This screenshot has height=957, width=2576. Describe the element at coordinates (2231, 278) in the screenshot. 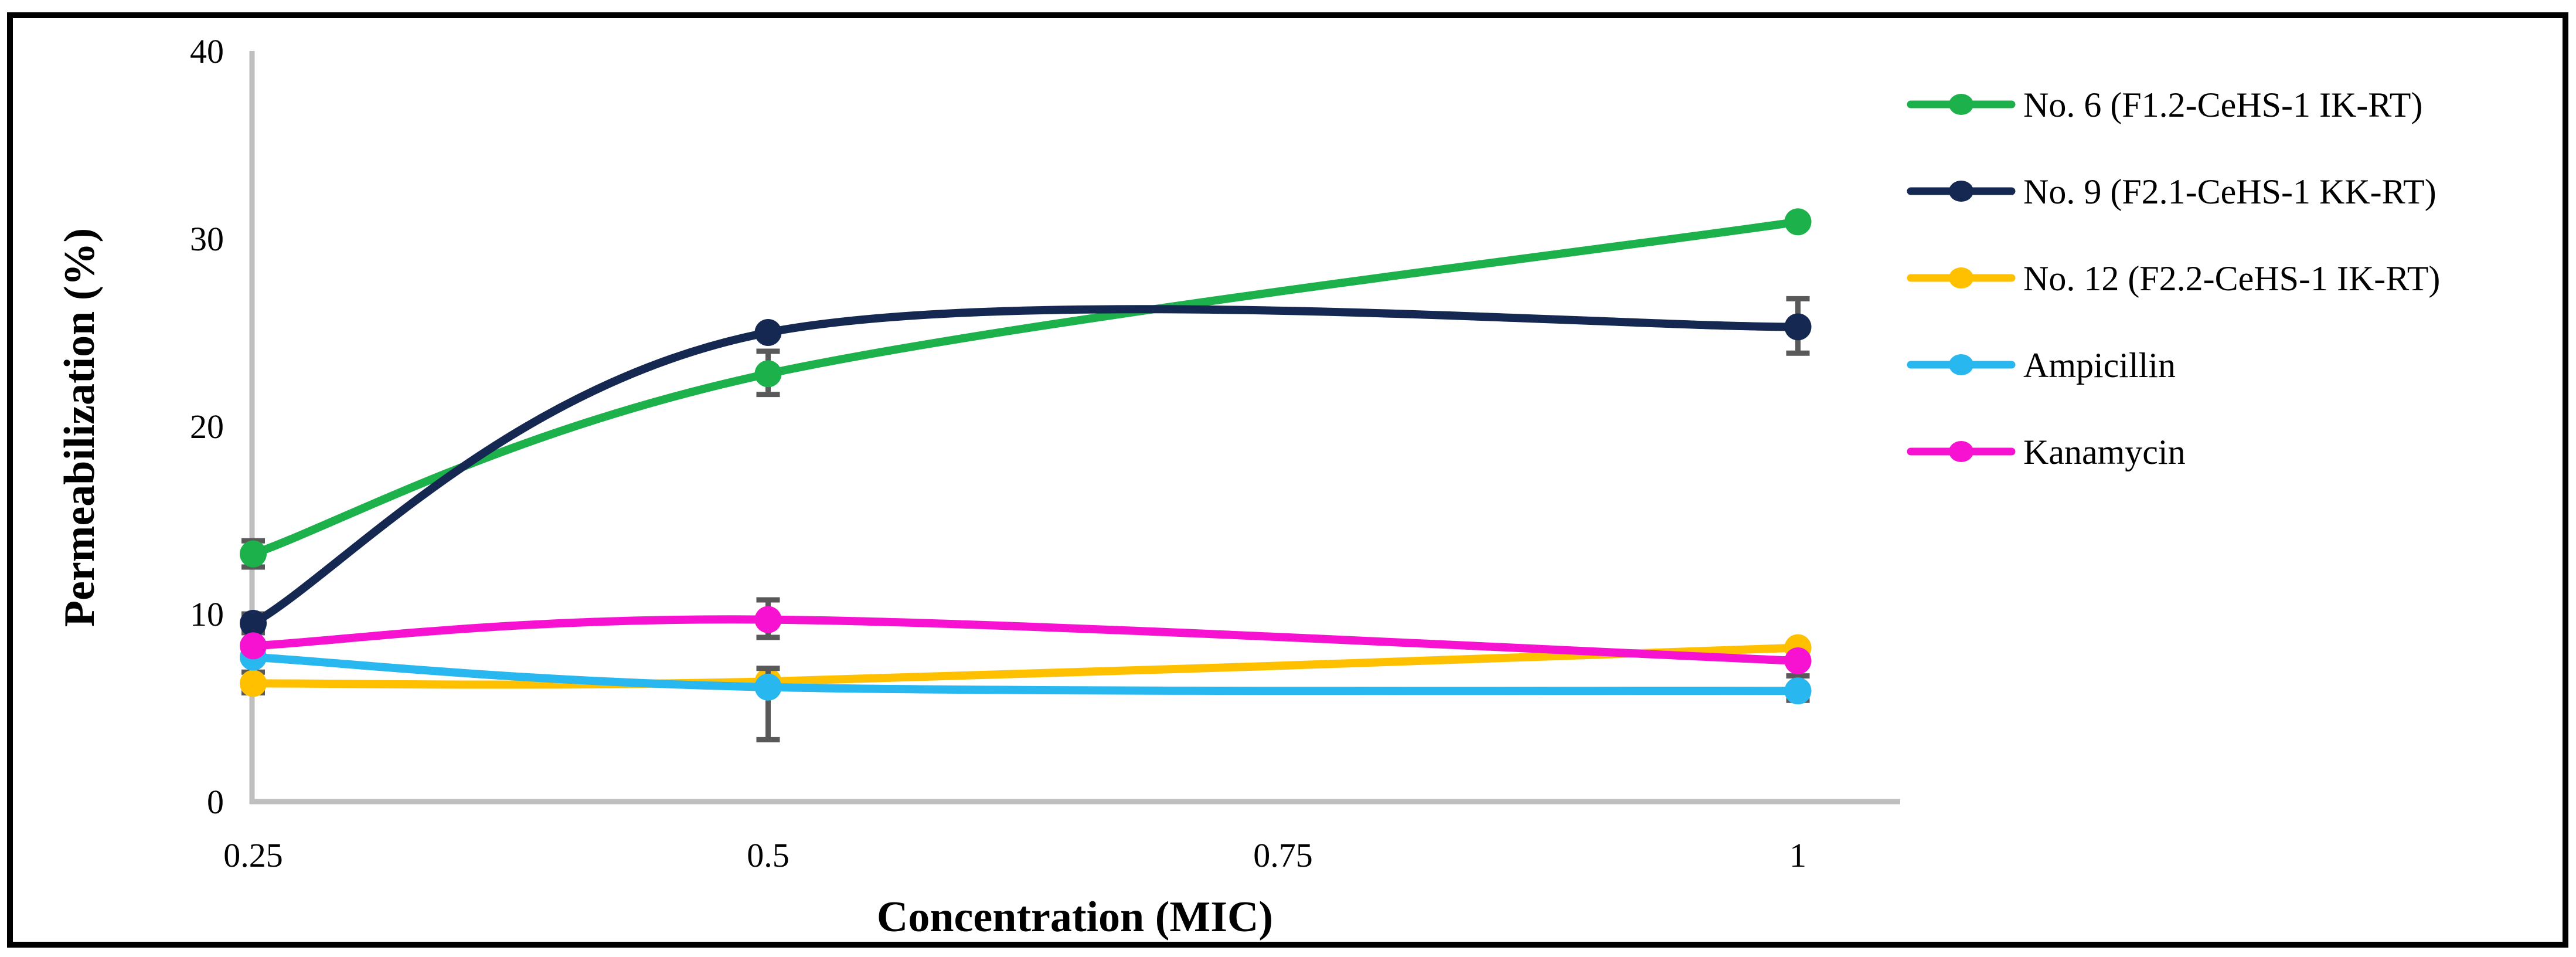

I see `legend-label: No. 12 (F2.2-CeHS-1 IK-RT)` at that location.